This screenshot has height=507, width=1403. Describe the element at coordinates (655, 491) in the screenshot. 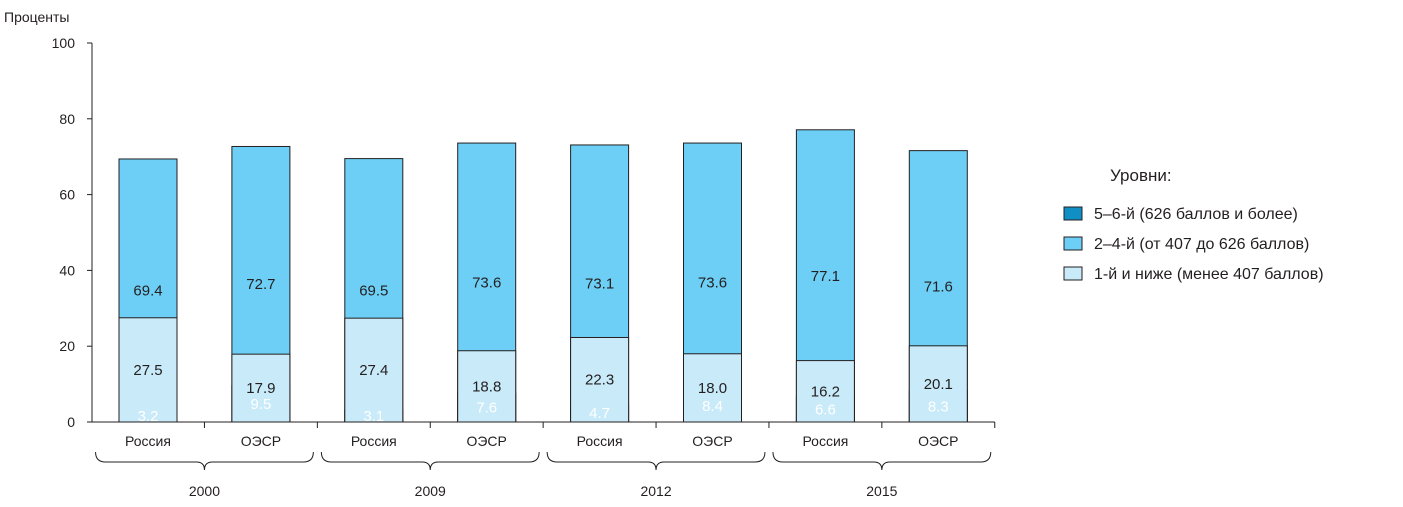

I see `group-label: 2012` at that location.